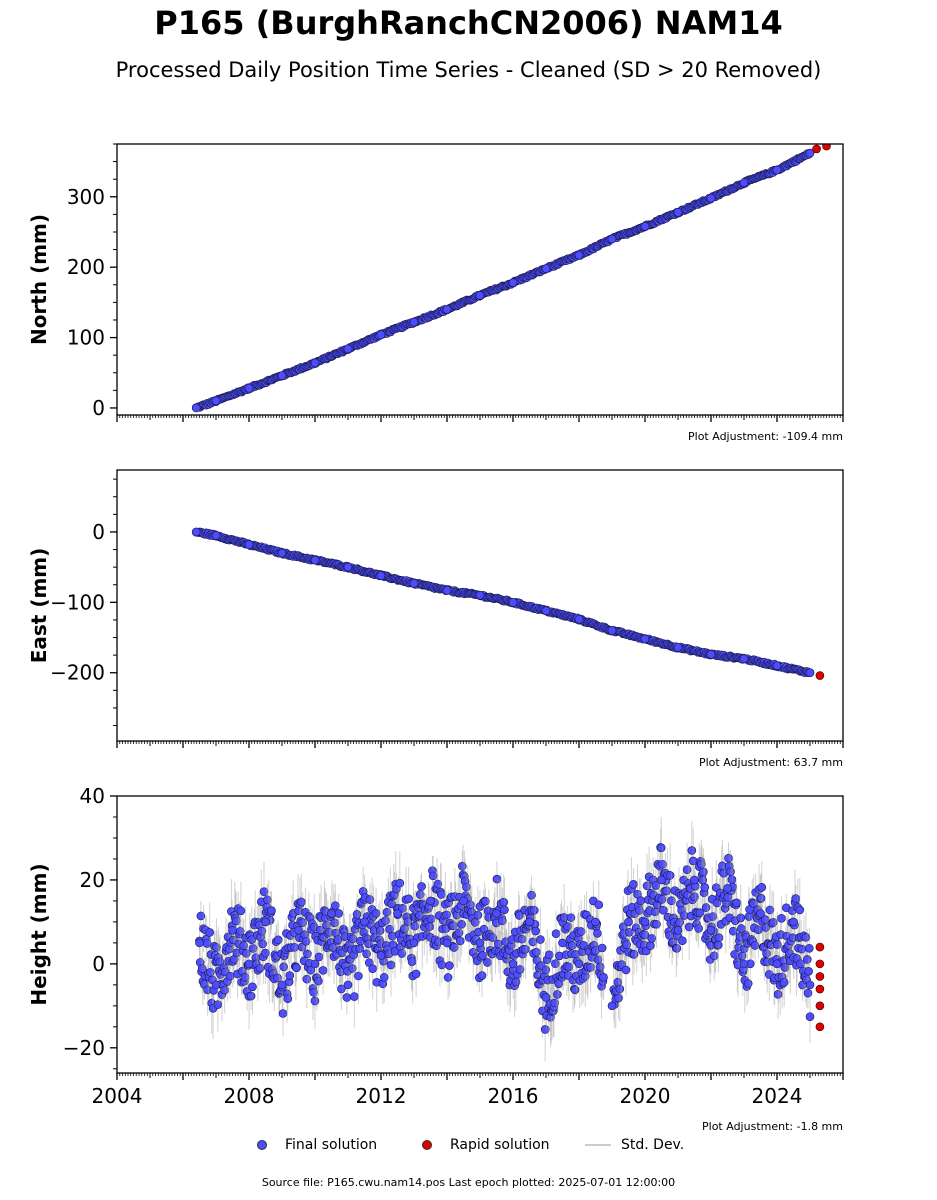 This screenshot has height=1200, width=937. Describe the element at coordinates (39, 279) in the screenshot. I see `north-axis-label: North (mm)` at that location.